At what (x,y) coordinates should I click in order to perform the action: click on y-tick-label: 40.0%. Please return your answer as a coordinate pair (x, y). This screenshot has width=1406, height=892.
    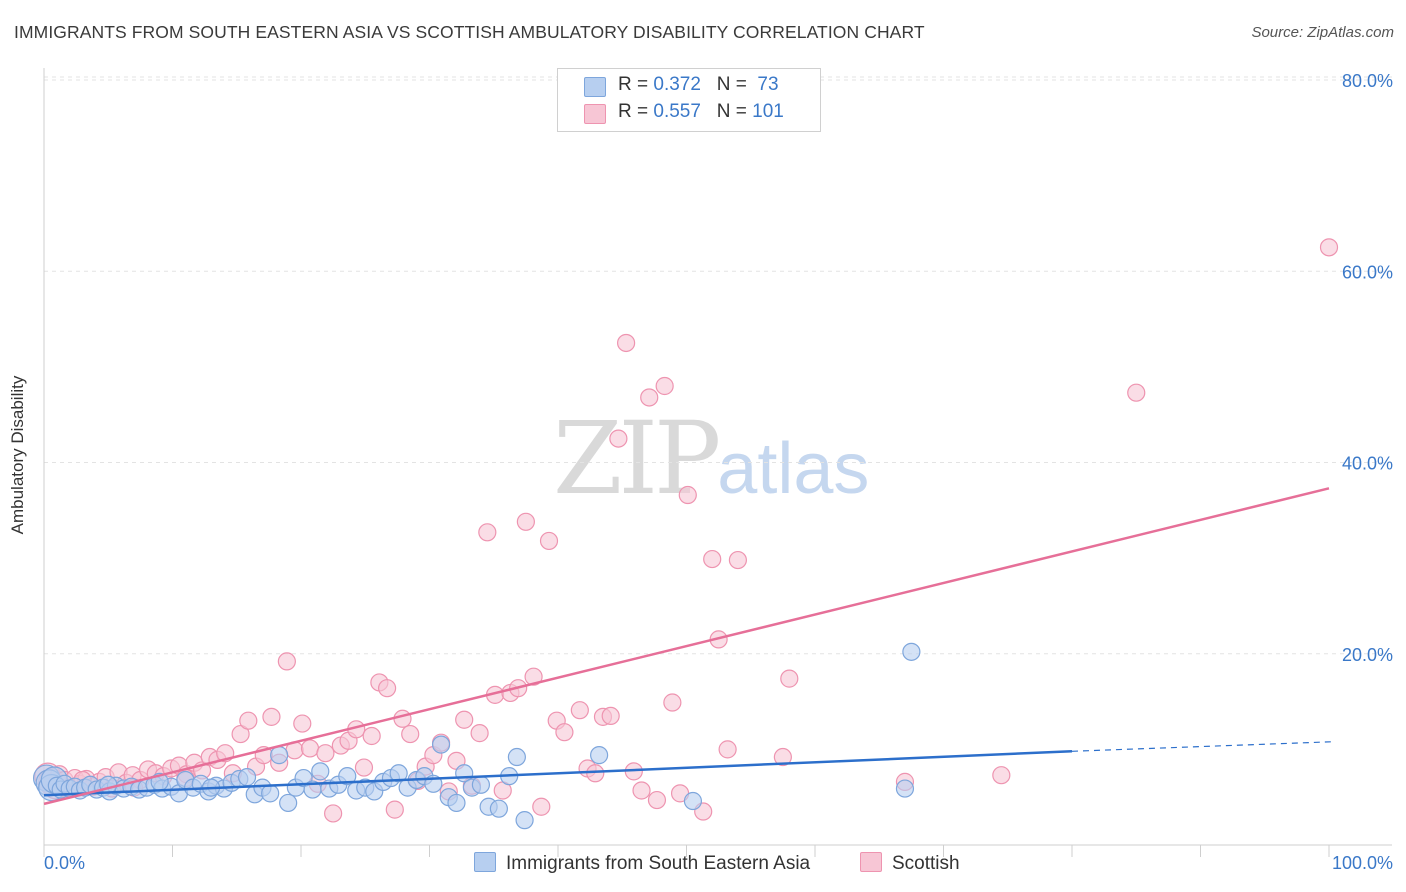
    Looking at the image, I should click on (1367, 464).